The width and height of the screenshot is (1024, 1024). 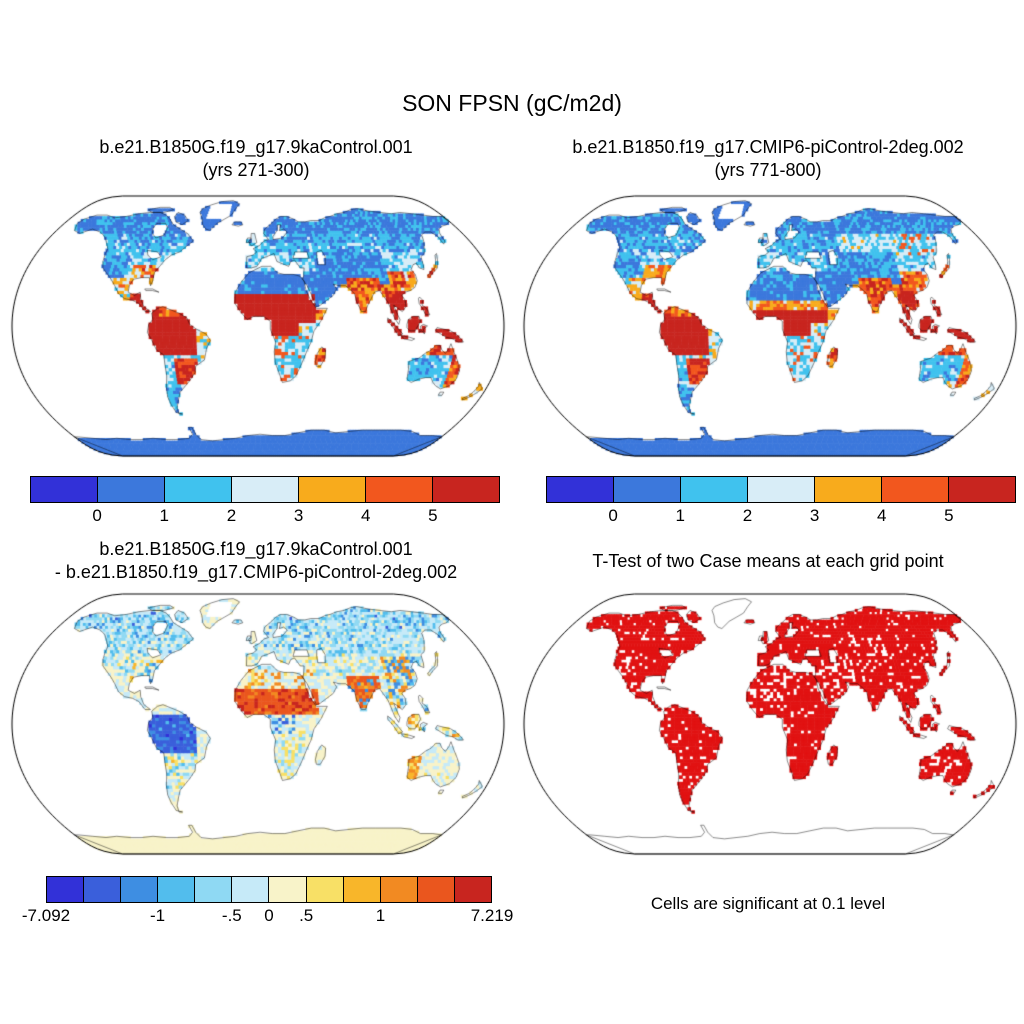 I want to click on map-case2, so click(x=770, y=326).